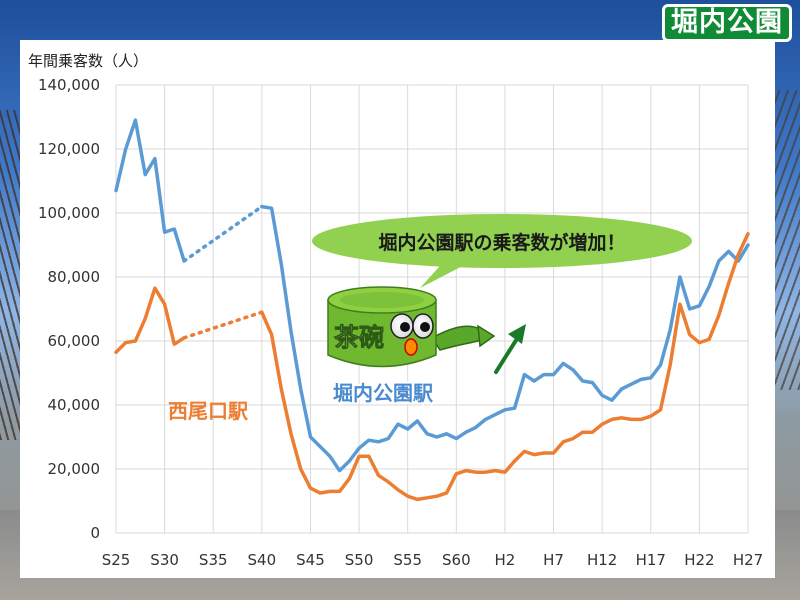 The image size is (800, 600). What do you see at coordinates (411, 347) in the screenshot?
I see `mascot-mouth` at bounding box center [411, 347].